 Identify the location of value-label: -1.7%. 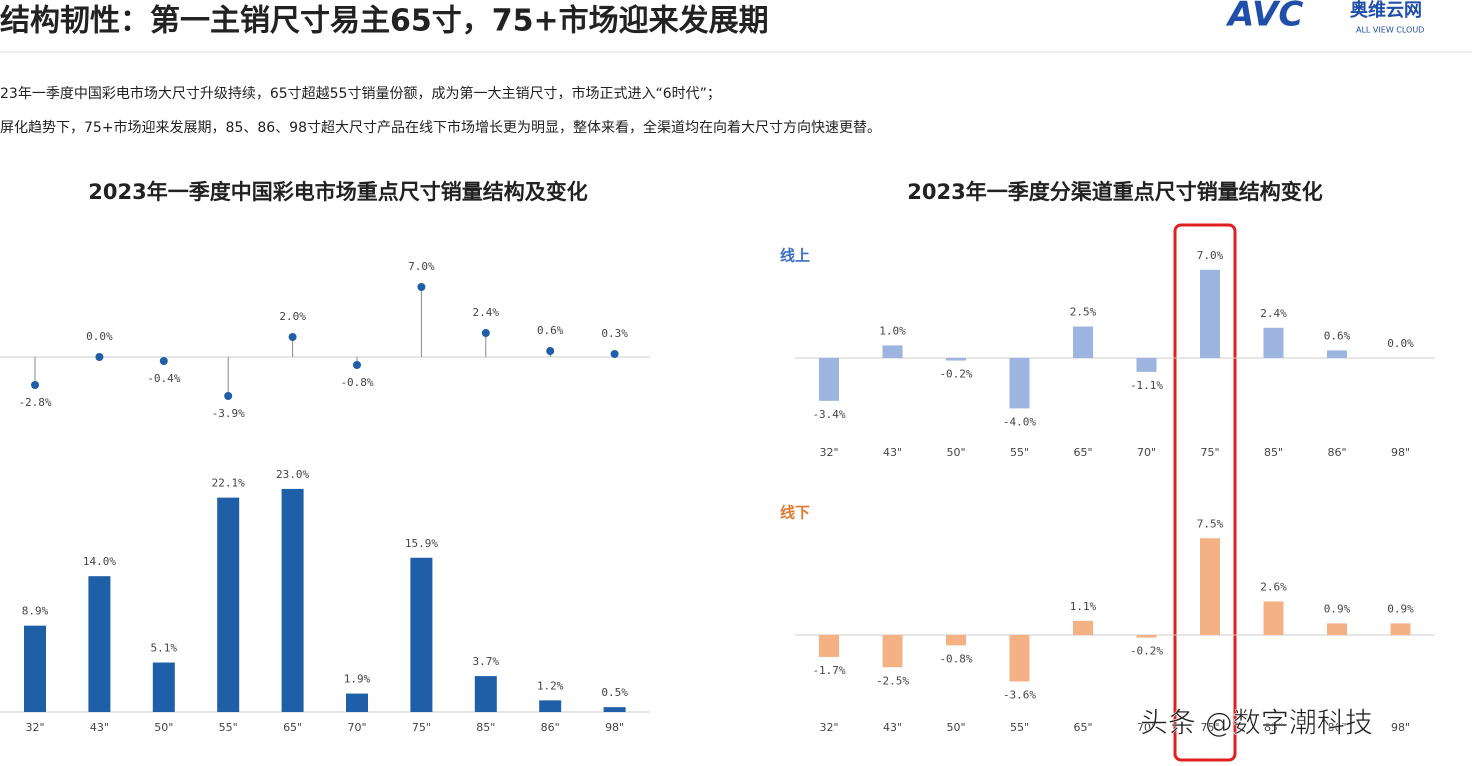
(828, 670).